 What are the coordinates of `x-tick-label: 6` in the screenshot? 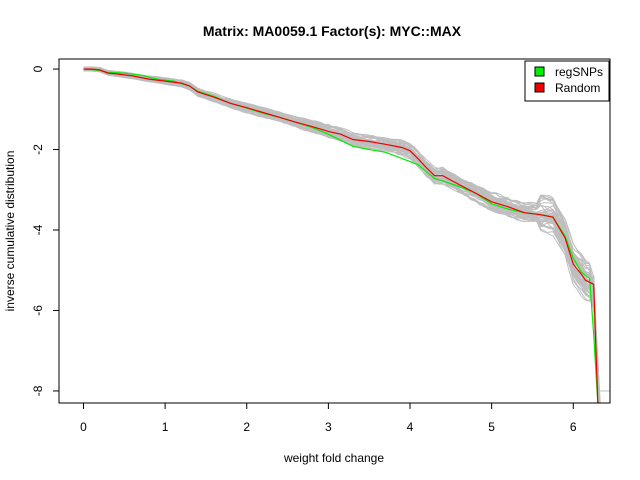 It's located at (573, 427).